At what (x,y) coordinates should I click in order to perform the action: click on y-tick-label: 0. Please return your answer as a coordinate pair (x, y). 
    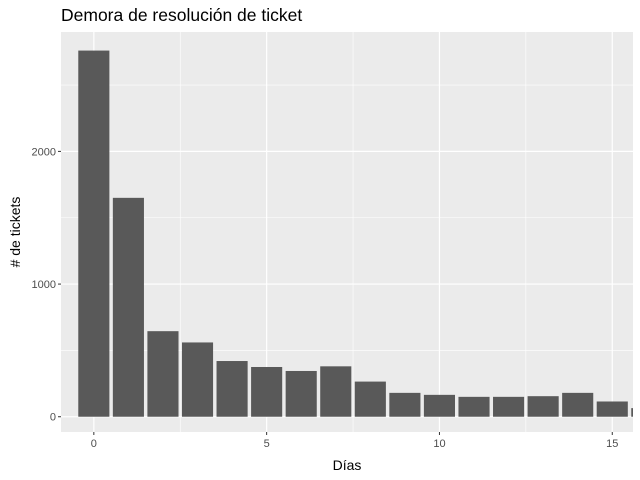
    Looking at the image, I should click on (53, 418).